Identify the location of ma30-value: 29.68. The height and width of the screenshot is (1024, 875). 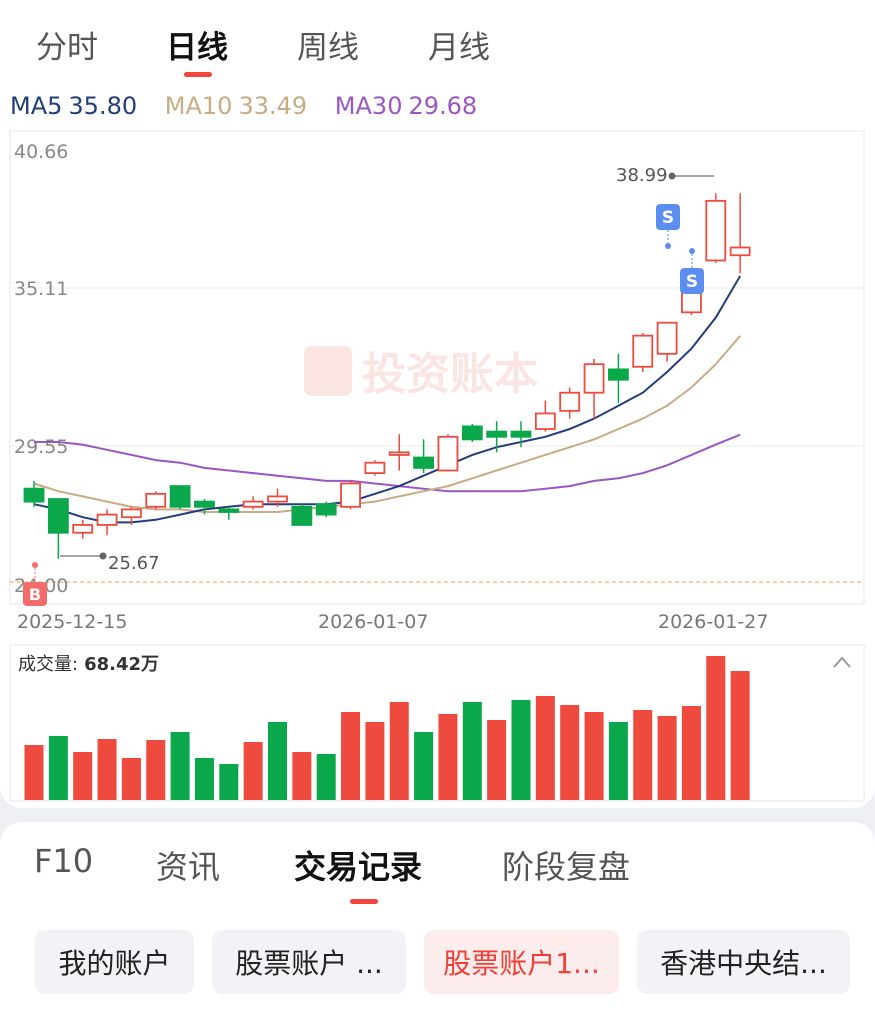
(443, 106).